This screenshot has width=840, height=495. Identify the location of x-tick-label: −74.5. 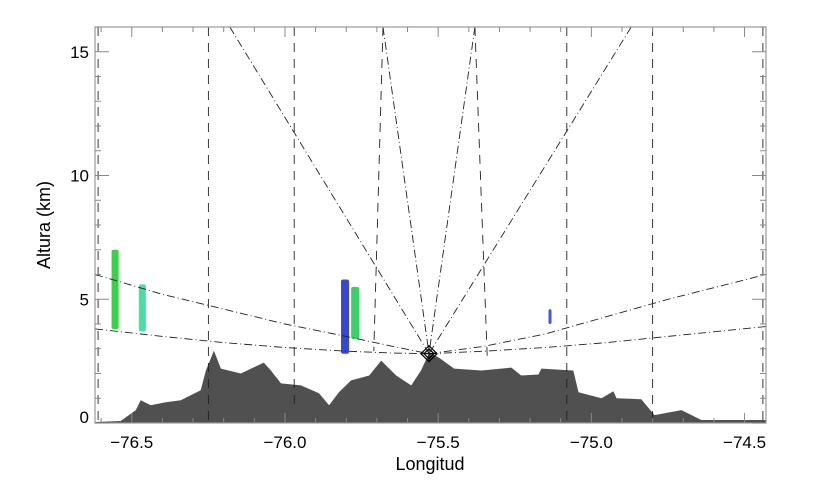
(744, 442).